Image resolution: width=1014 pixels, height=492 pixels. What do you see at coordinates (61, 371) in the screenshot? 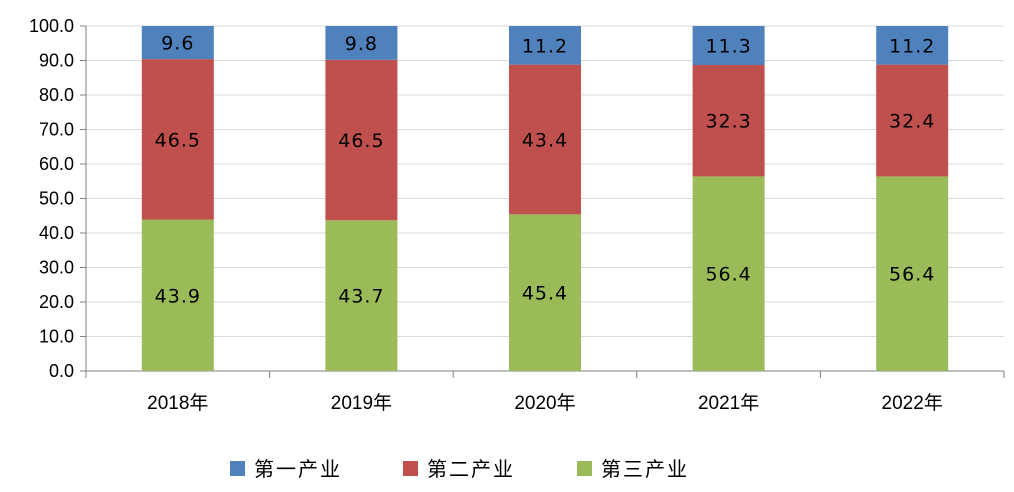
I see `y-tick-label: 0.0` at bounding box center [61, 371].